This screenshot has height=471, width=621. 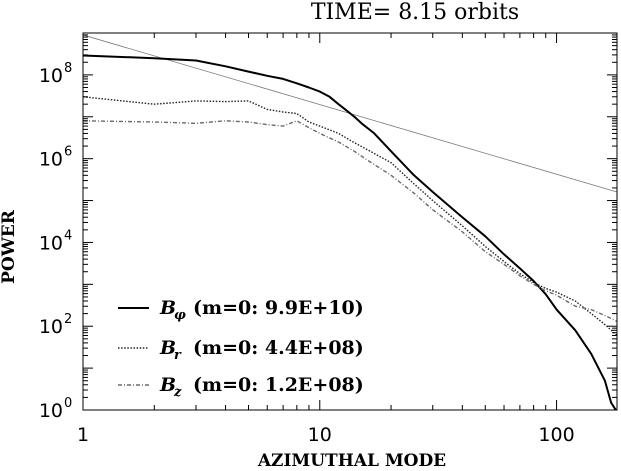 What do you see at coordinates (177, 392) in the screenshot?
I see `legend-subscript-3: z` at bounding box center [177, 392].